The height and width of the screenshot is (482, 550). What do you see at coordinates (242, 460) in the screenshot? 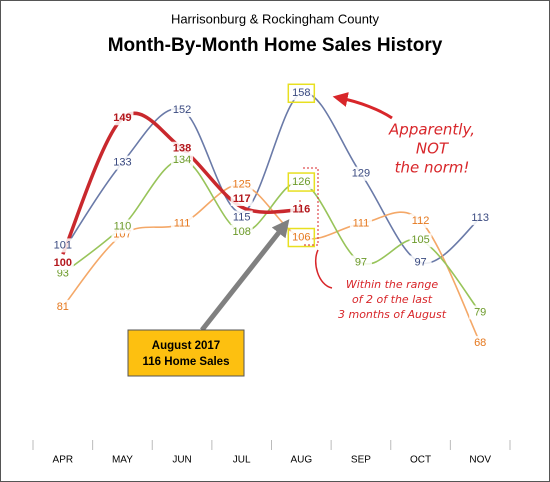
I see `x-tick-label: JUL` at bounding box center [242, 460].